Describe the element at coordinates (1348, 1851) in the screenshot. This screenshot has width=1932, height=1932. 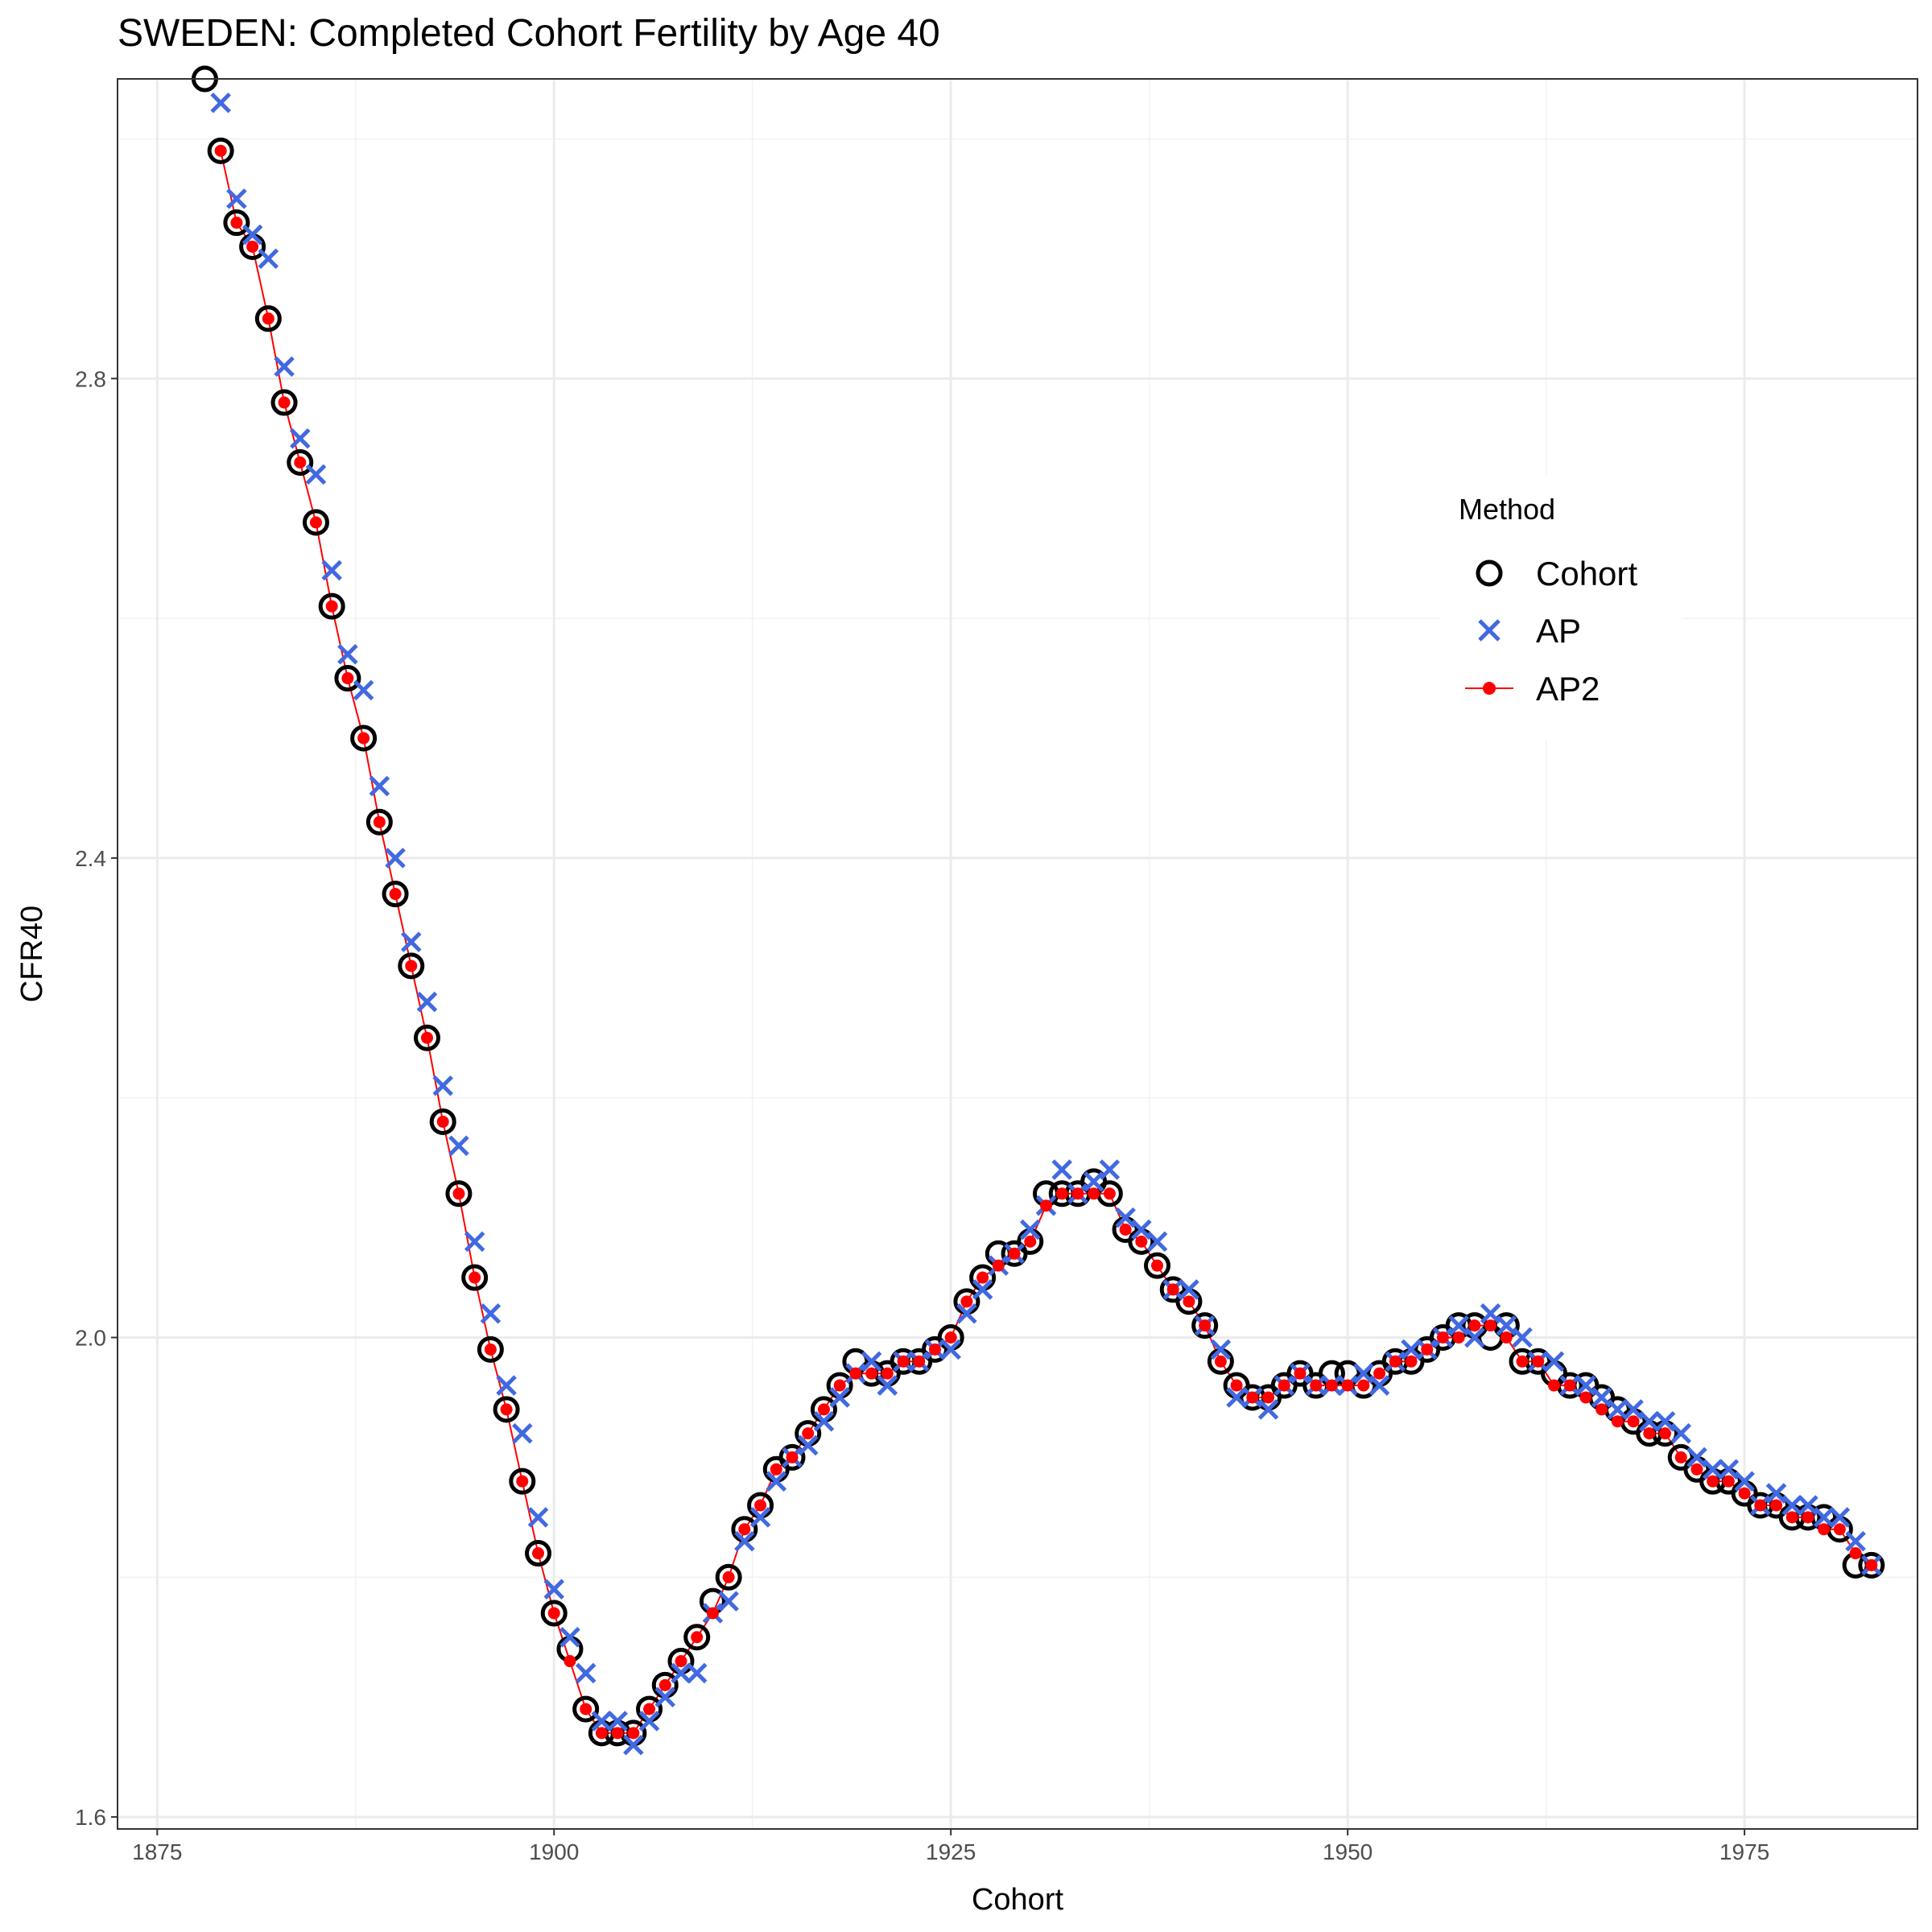
I see `x-tick-label: 1950` at that location.